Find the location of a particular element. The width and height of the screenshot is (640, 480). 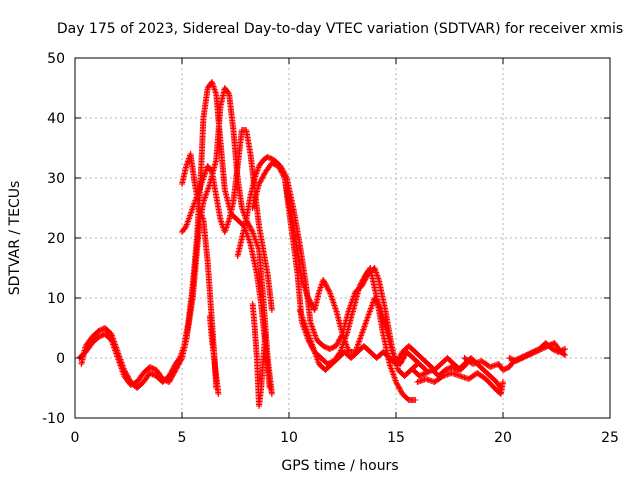

y-tick-label: 20 is located at coordinates (56, 239).